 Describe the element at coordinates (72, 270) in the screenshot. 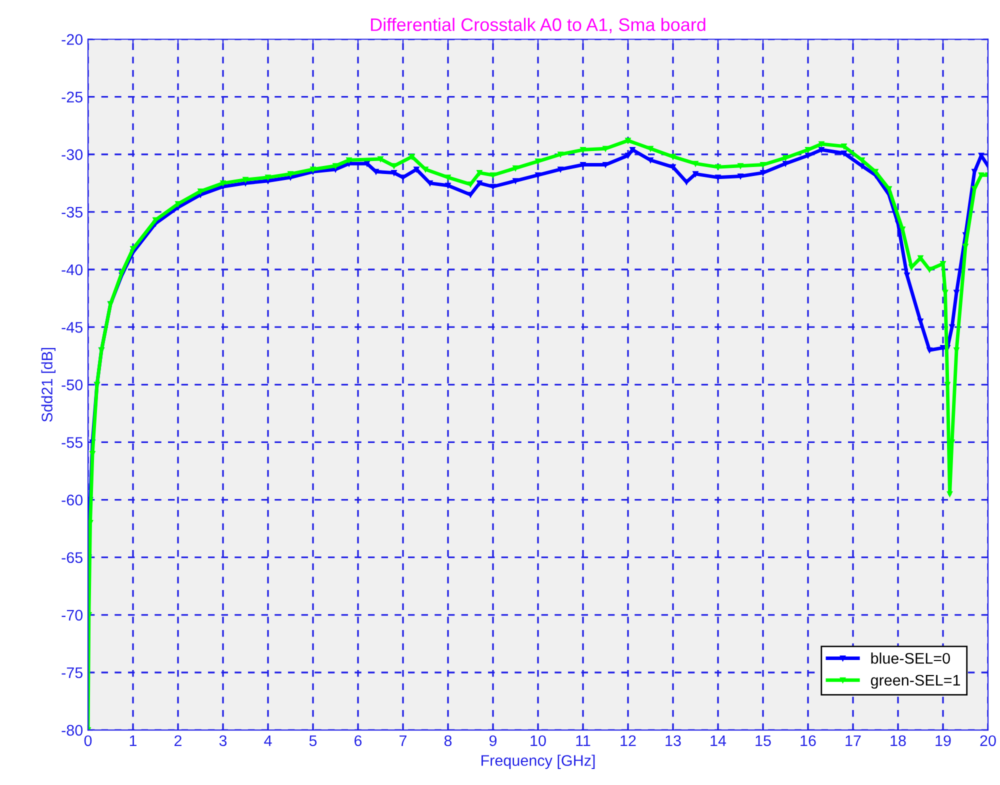

I see `y-tick-label: -40` at that location.